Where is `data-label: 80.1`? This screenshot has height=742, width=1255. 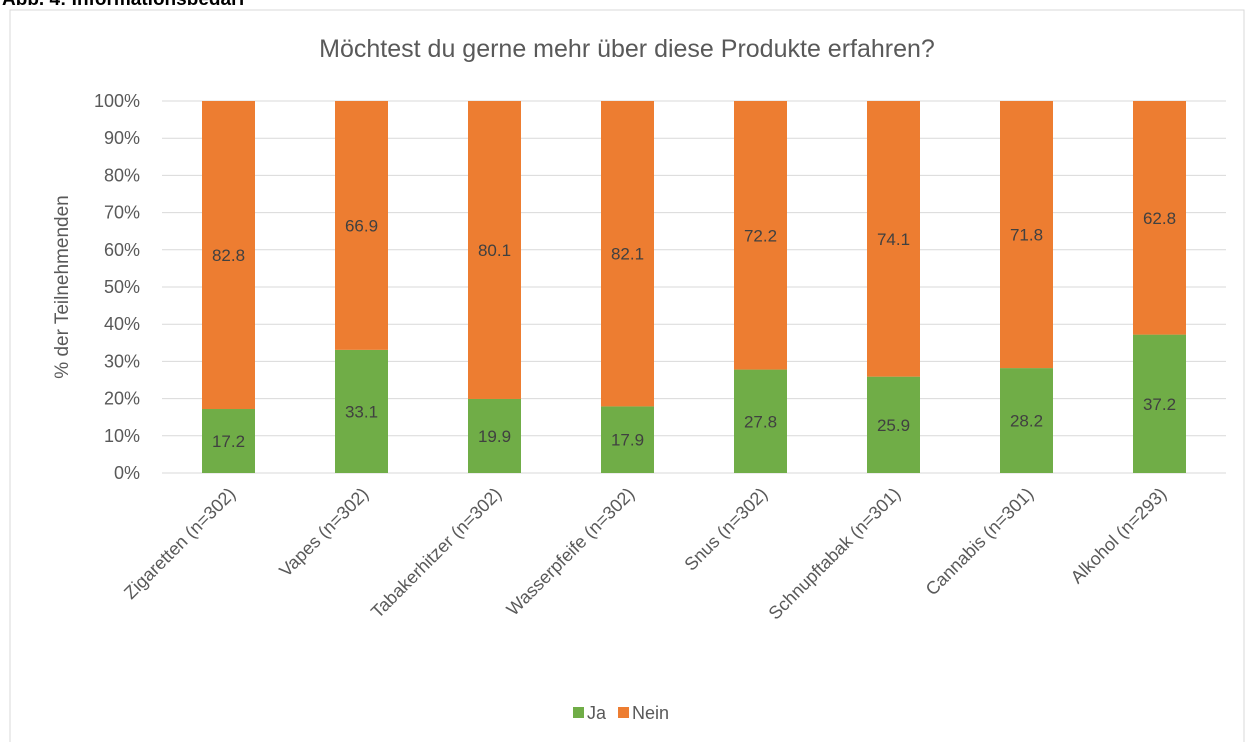
data-label: 80.1 is located at coordinates (494, 250).